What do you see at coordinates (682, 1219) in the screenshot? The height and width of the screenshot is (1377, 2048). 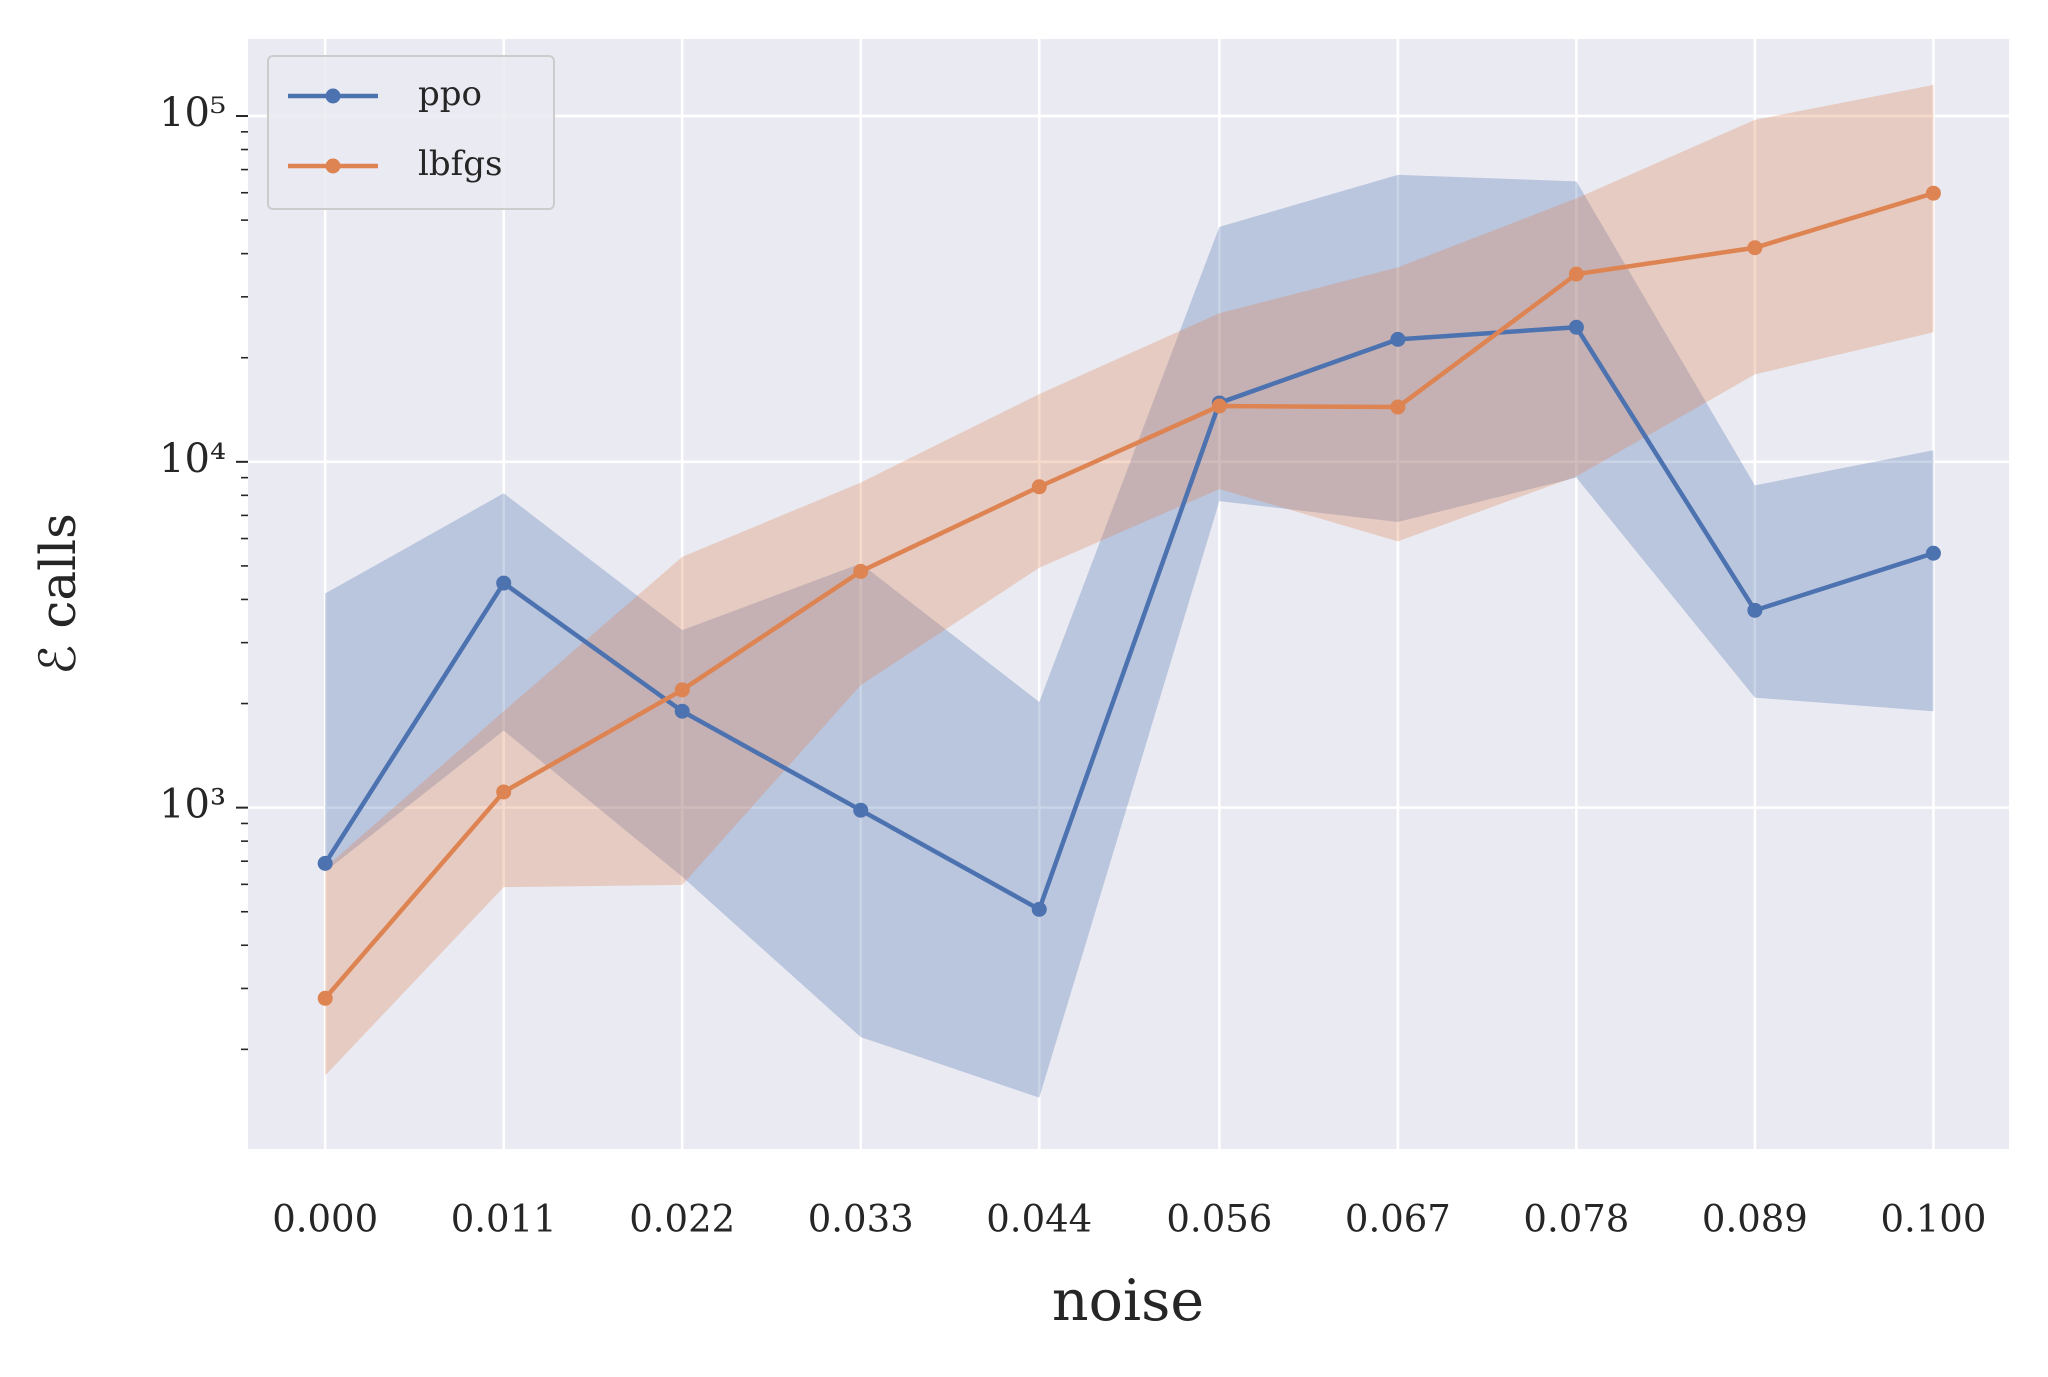 I see `x-tick-label: 0.022` at bounding box center [682, 1219].